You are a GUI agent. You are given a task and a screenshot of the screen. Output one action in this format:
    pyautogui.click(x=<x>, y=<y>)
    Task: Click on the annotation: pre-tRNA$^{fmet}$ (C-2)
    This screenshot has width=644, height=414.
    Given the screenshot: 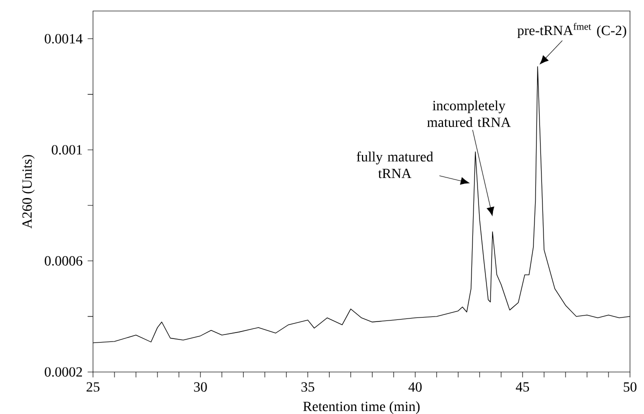 What is the action you would take?
    pyautogui.click(x=571, y=30)
    